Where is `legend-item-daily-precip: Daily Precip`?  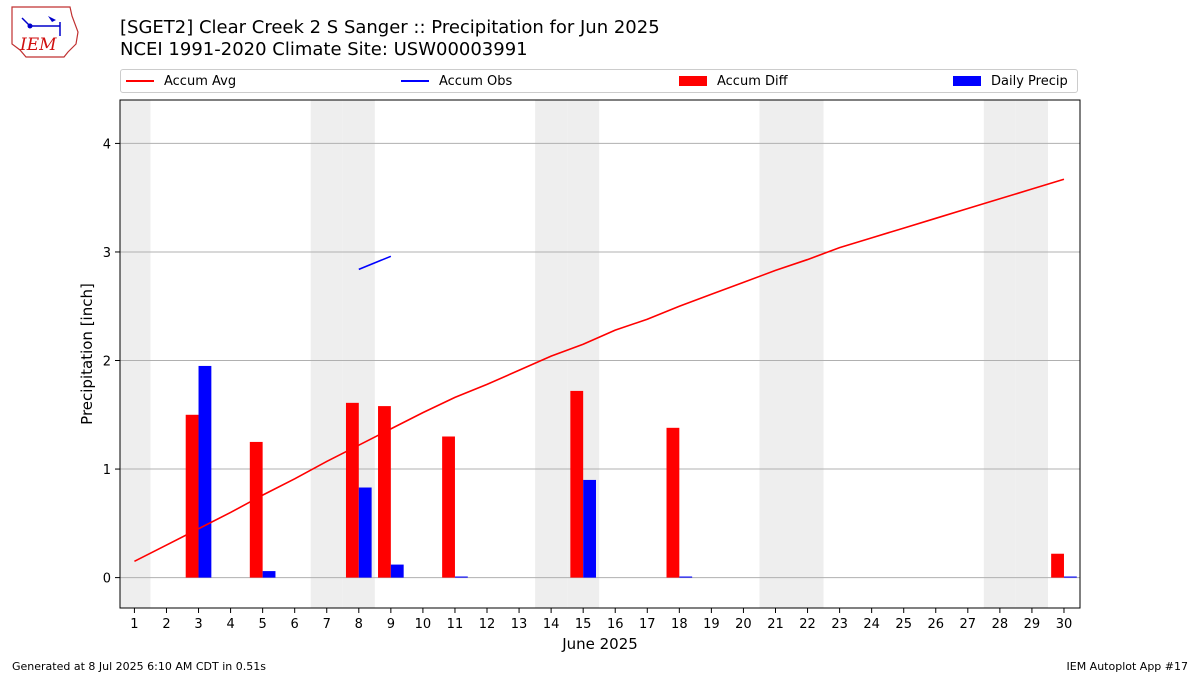 legend-item-daily-precip: Daily Precip is located at coordinates (1010, 81).